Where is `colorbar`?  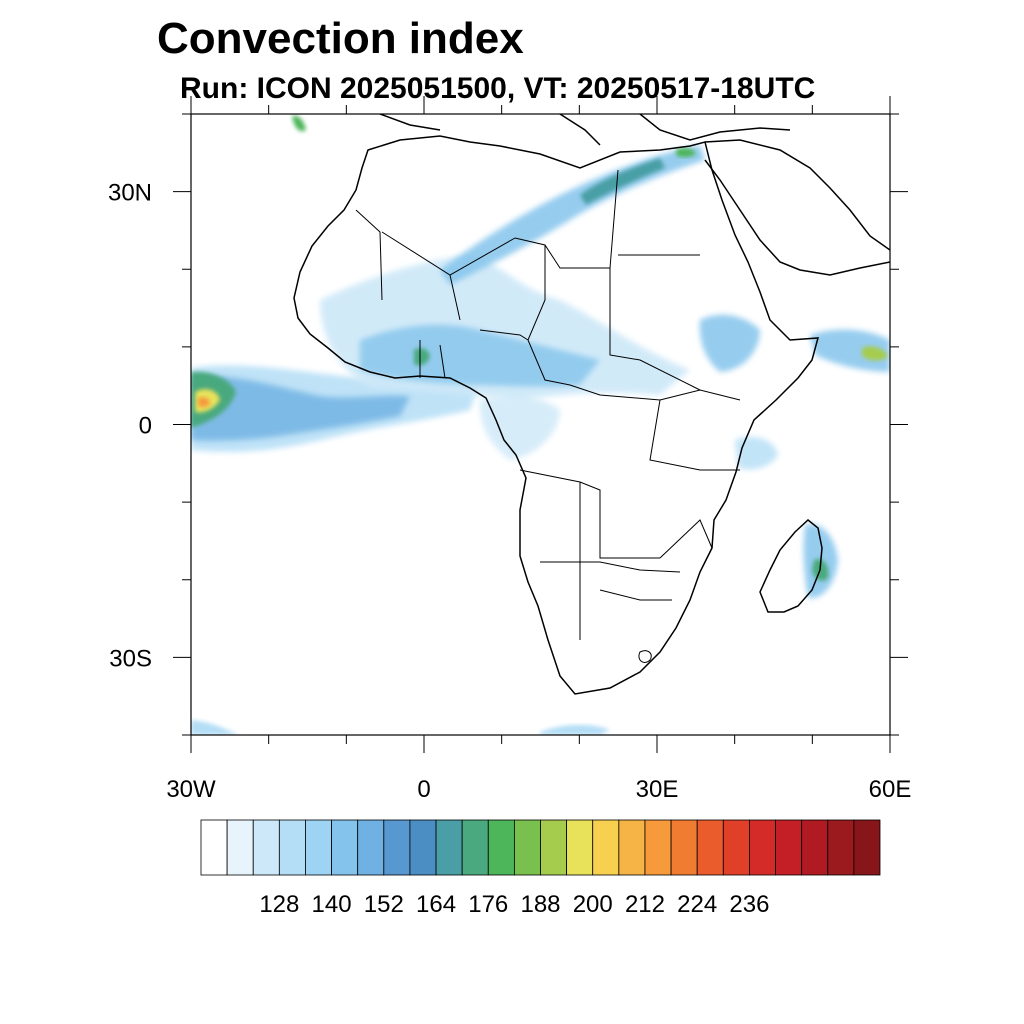 colorbar is located at coordinates (540, 847).